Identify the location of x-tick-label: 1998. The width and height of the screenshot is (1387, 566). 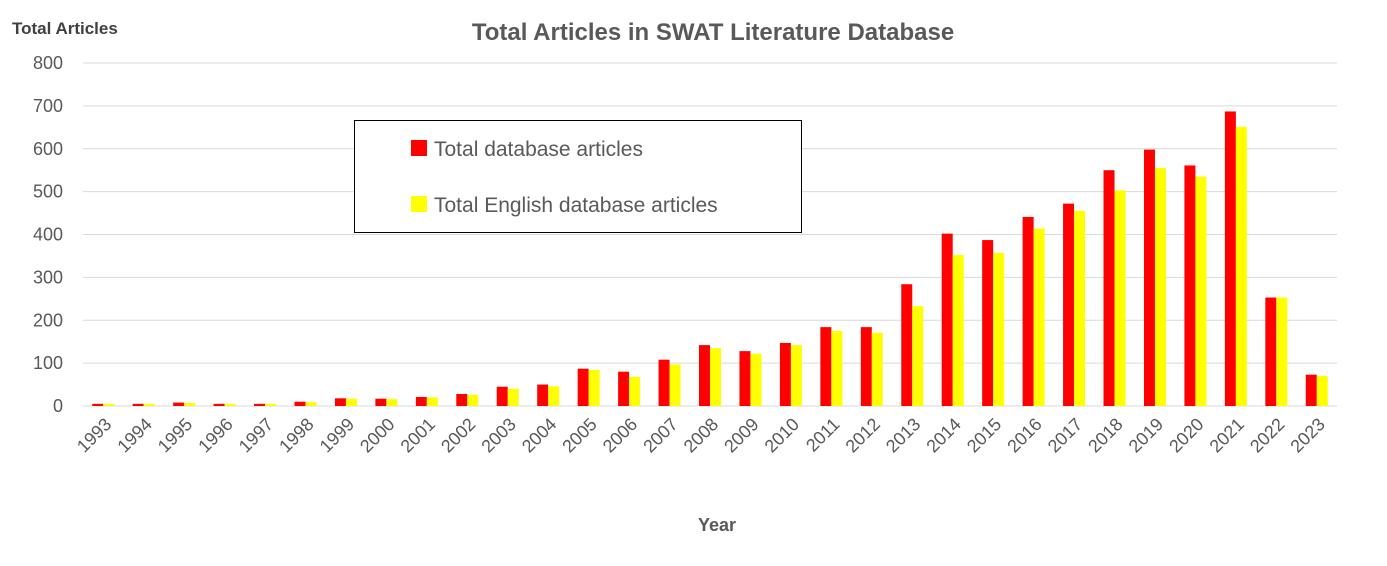
(296, 435).